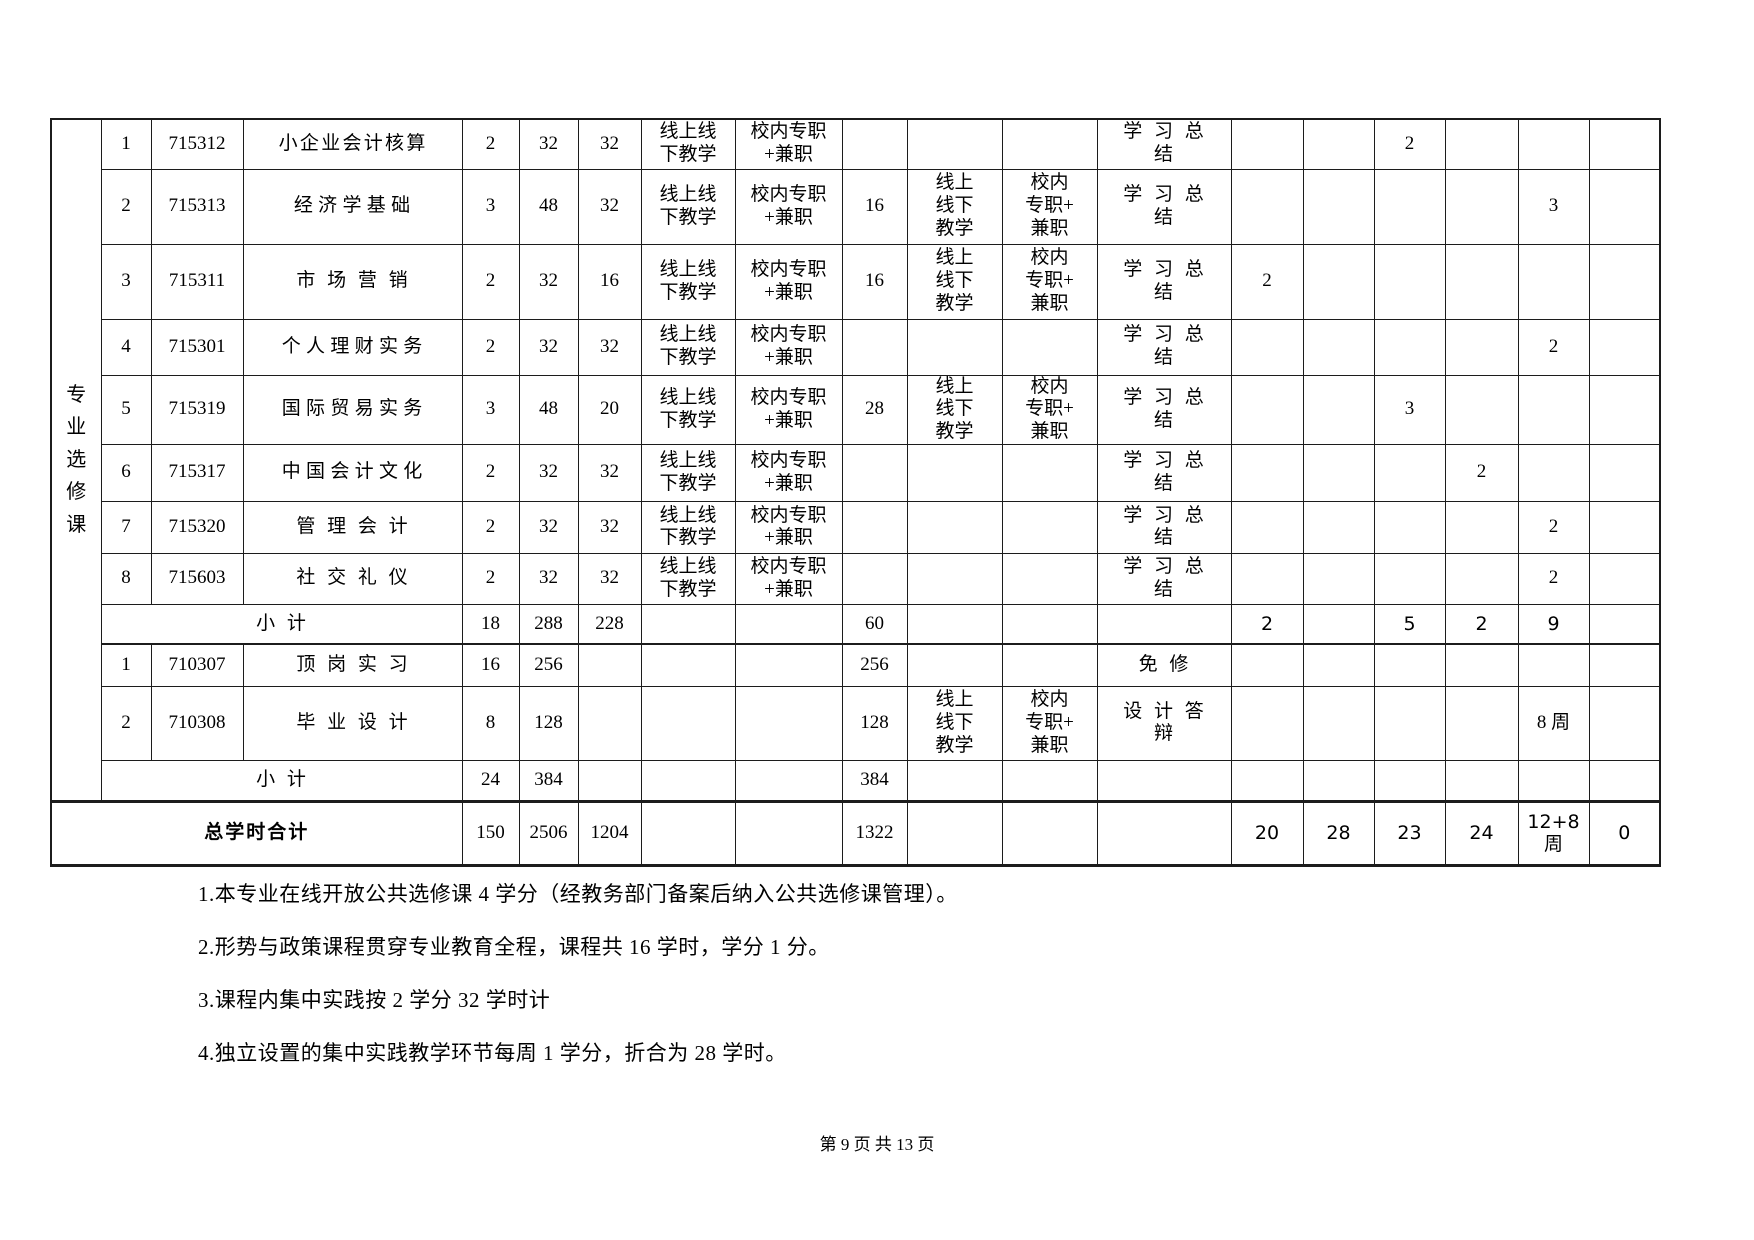 This screenshot has height=1240, width=1754. What do you see at coordinates (874, 832) in the screenshot?
I see `cell-practice-hours: 1322` at bounding box center [874, 832].